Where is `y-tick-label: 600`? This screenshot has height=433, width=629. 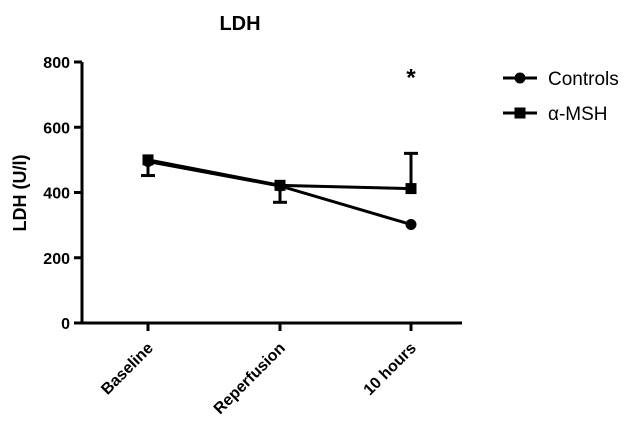 y-tick-label: 600 is located at coordinates (56, 128).